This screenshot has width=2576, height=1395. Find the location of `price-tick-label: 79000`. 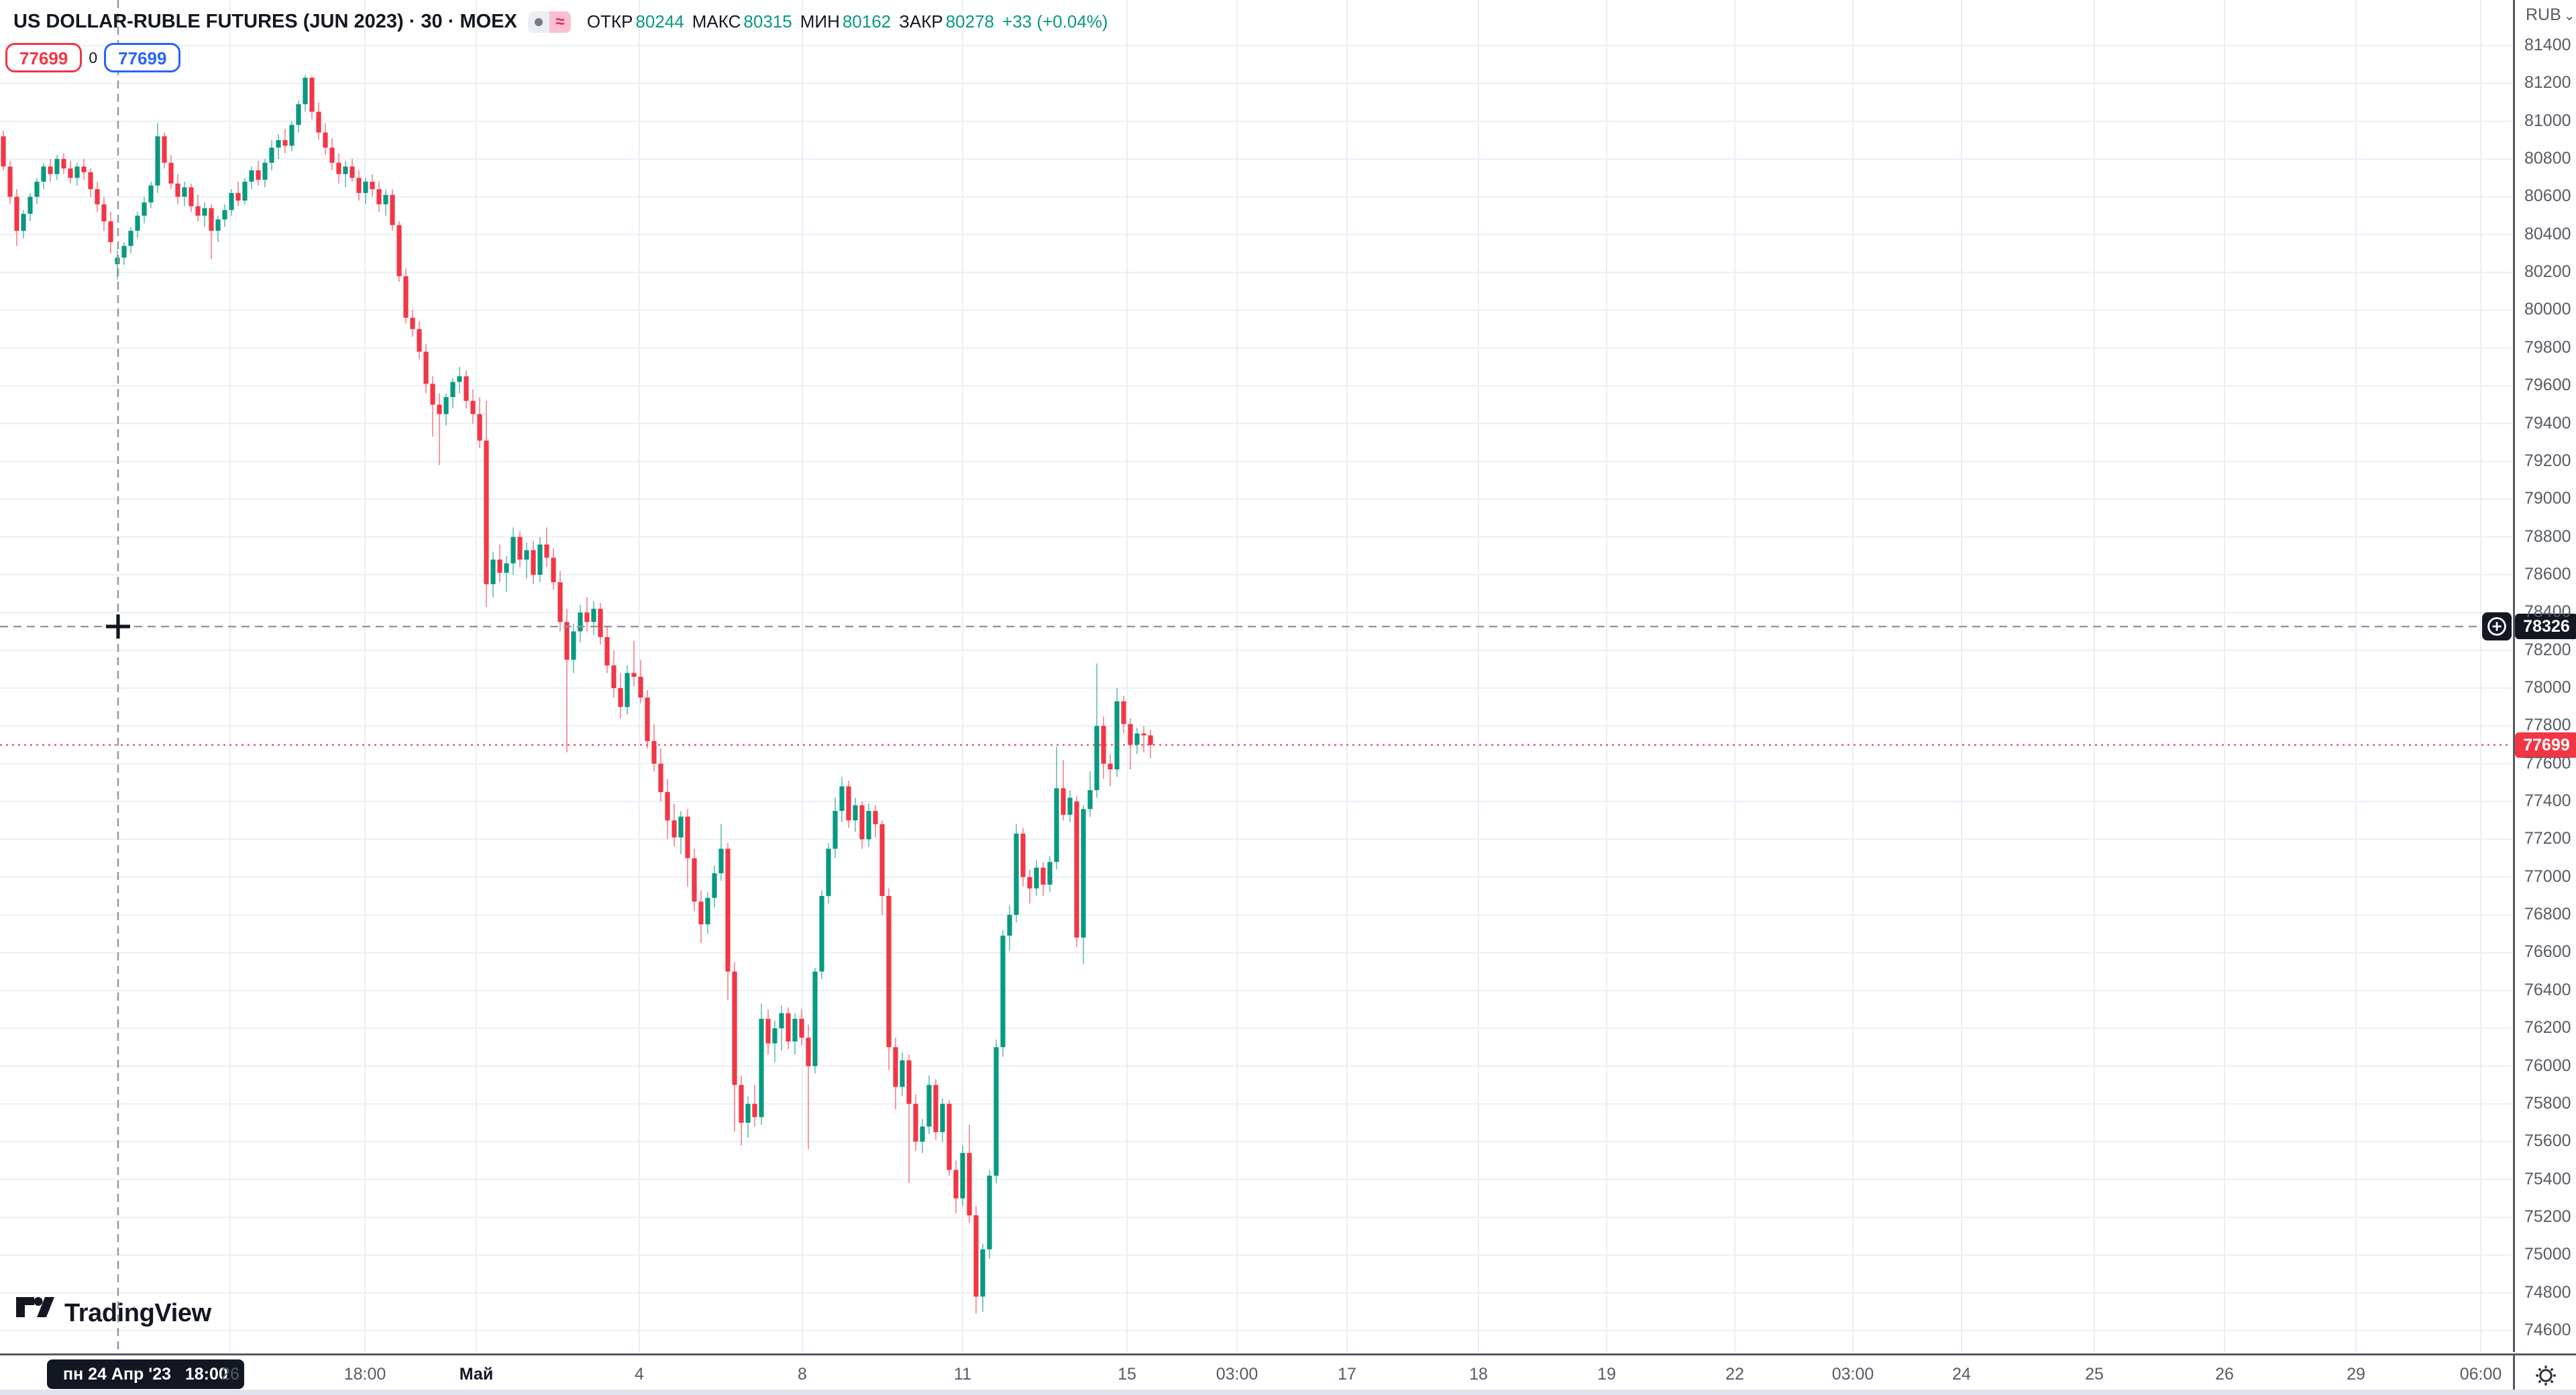

price-tick-label: 79000 is located at coordinates (2547, 498).